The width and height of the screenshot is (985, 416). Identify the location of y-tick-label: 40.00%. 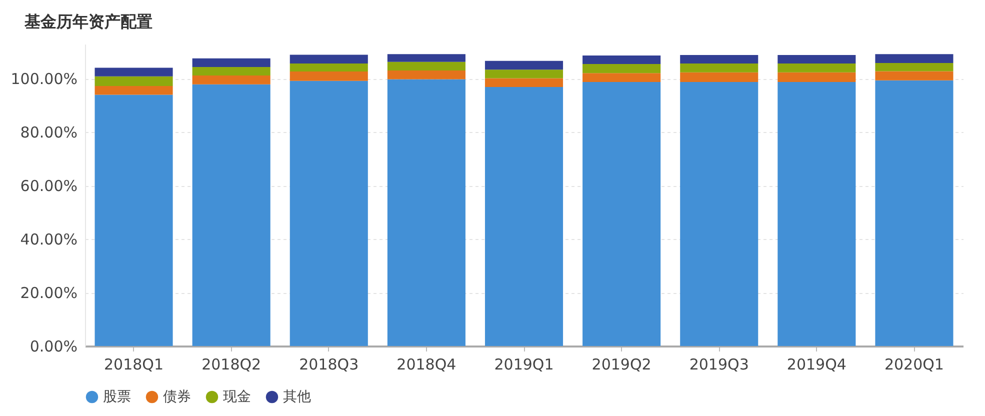
(49, 239).